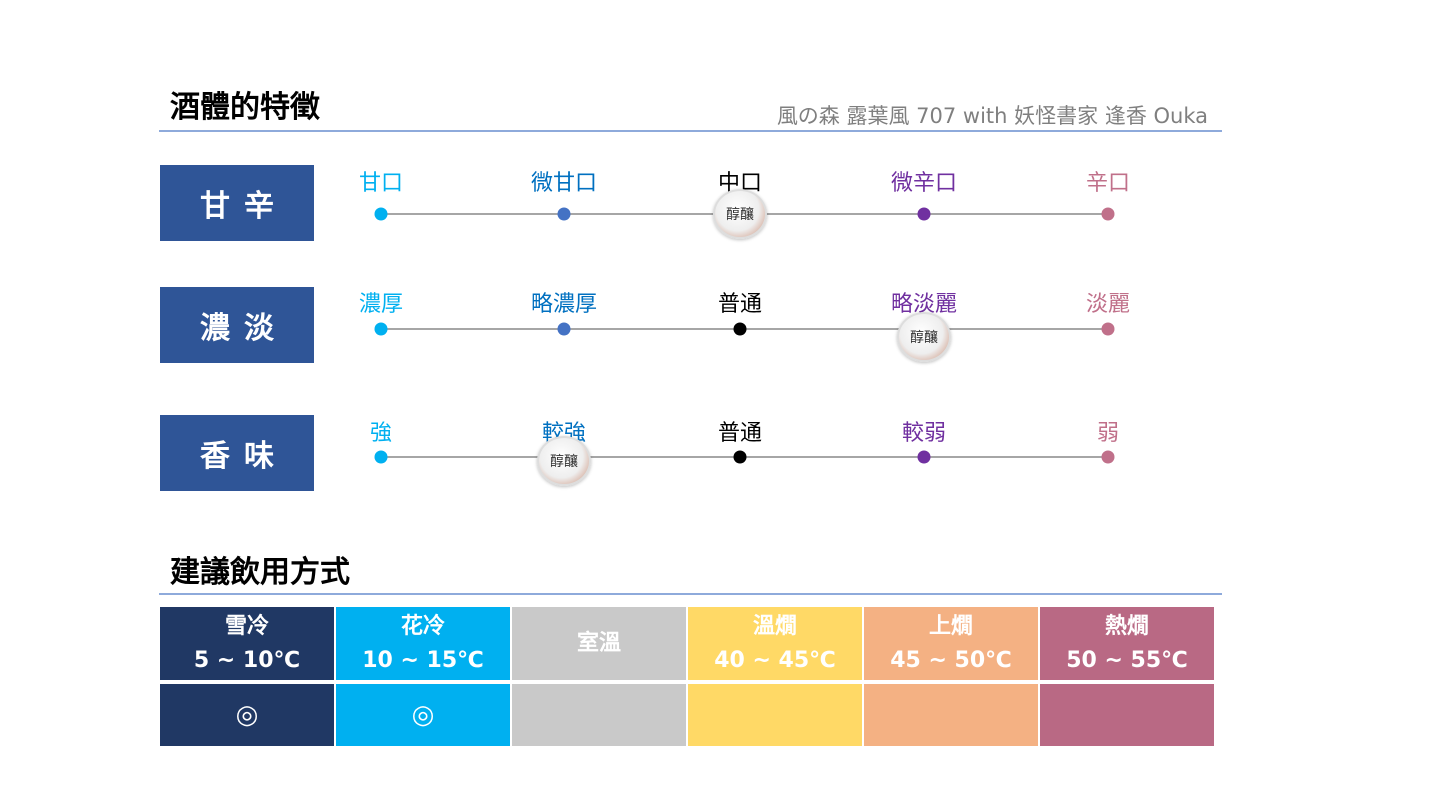  What do you see at coordinates (774, 626) in the screenshot?
I see `serving-name: 溫燗` at bounding box center [774, 626].